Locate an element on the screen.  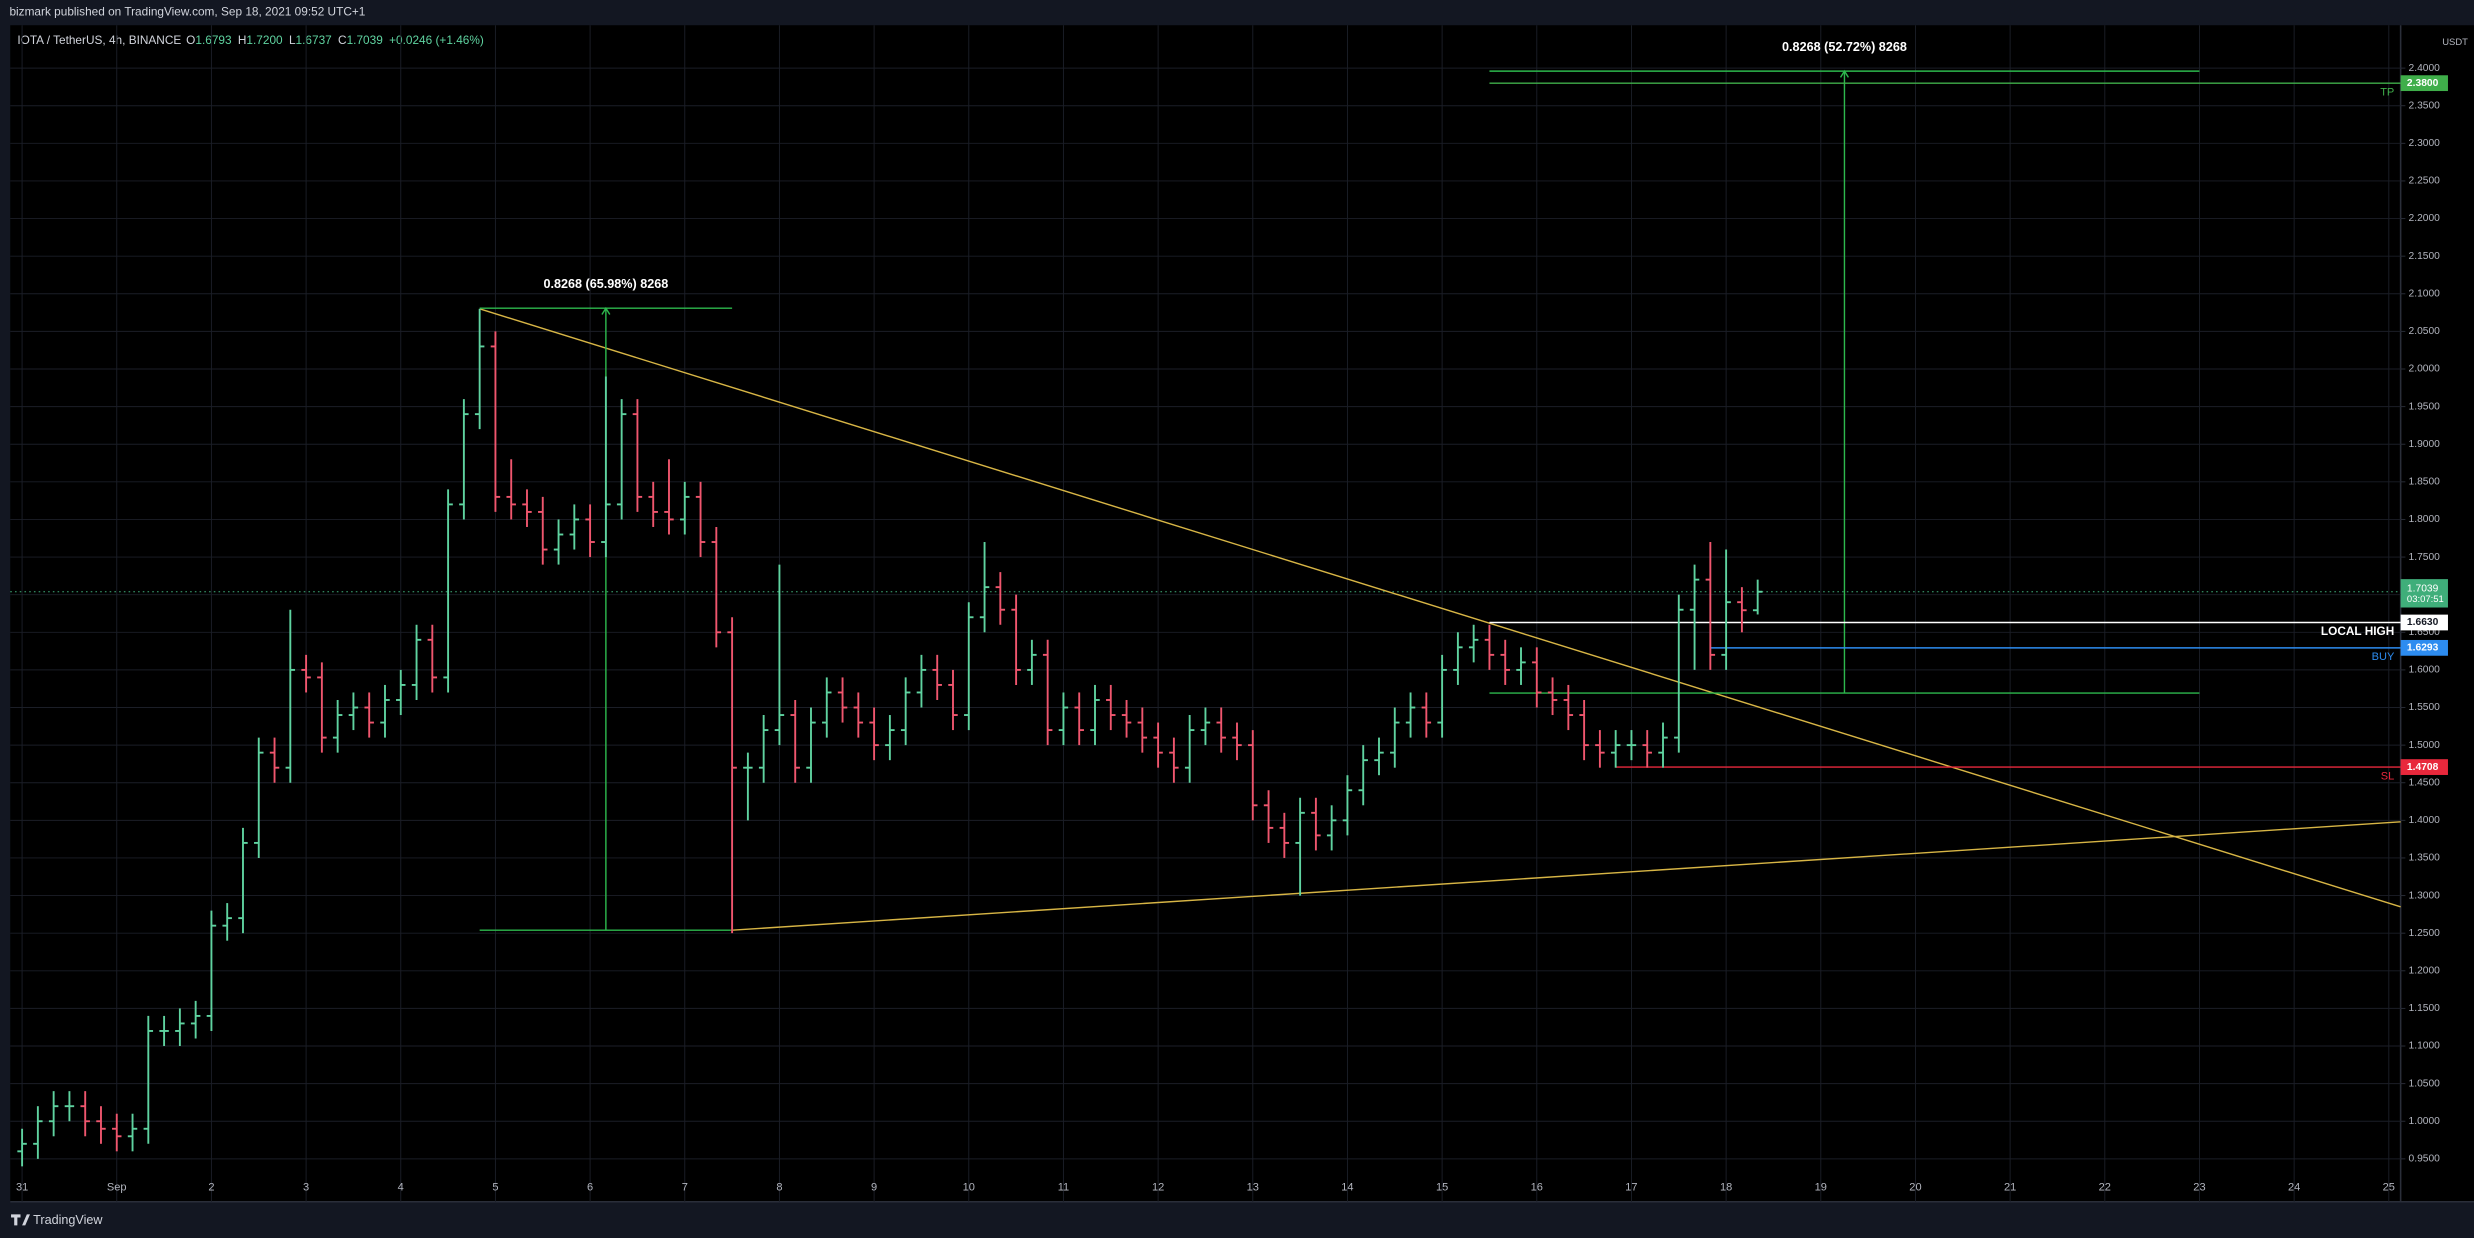
level-name: TP is located at coordinates (2387, 93).